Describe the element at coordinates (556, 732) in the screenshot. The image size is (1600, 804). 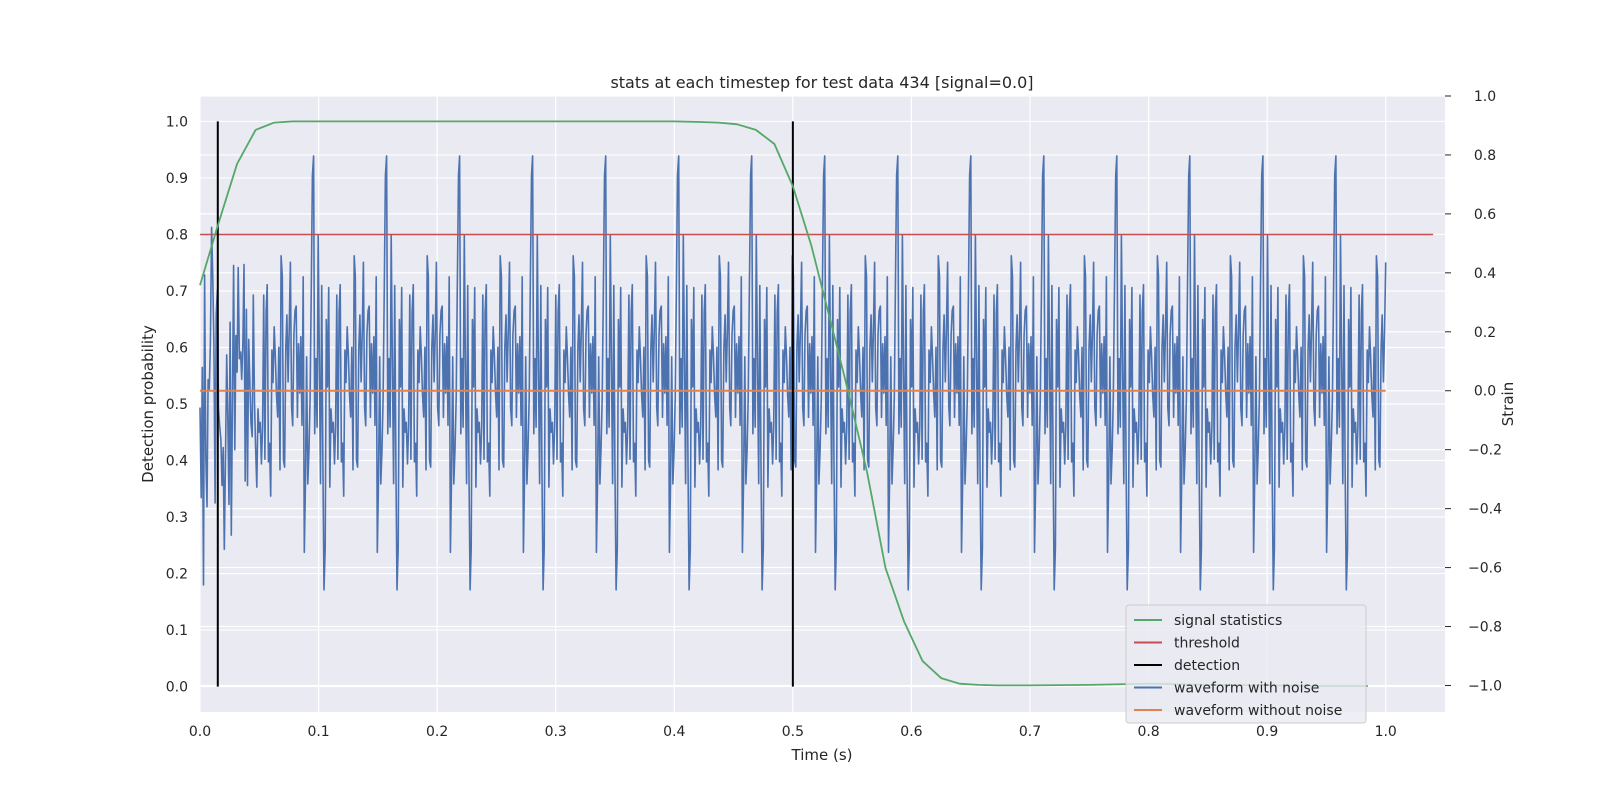
I see `x-tick-label: 0.3` at that location.